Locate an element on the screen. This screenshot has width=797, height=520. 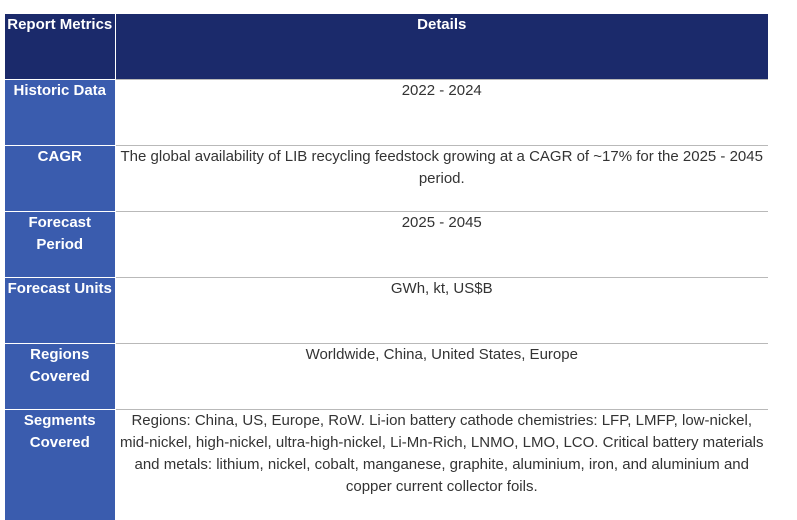
metric-label: Forecast Period is located at coordinates (60, 243).